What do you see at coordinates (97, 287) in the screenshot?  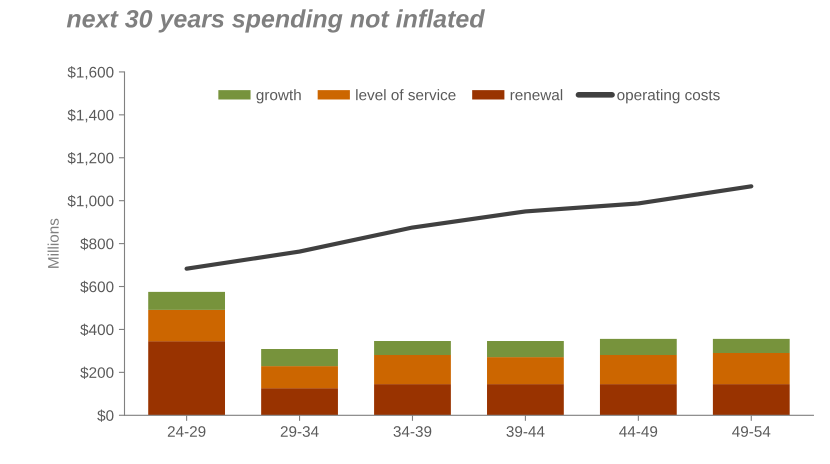 I see `y-tick-label: $600` at bounding box center [97, 287].